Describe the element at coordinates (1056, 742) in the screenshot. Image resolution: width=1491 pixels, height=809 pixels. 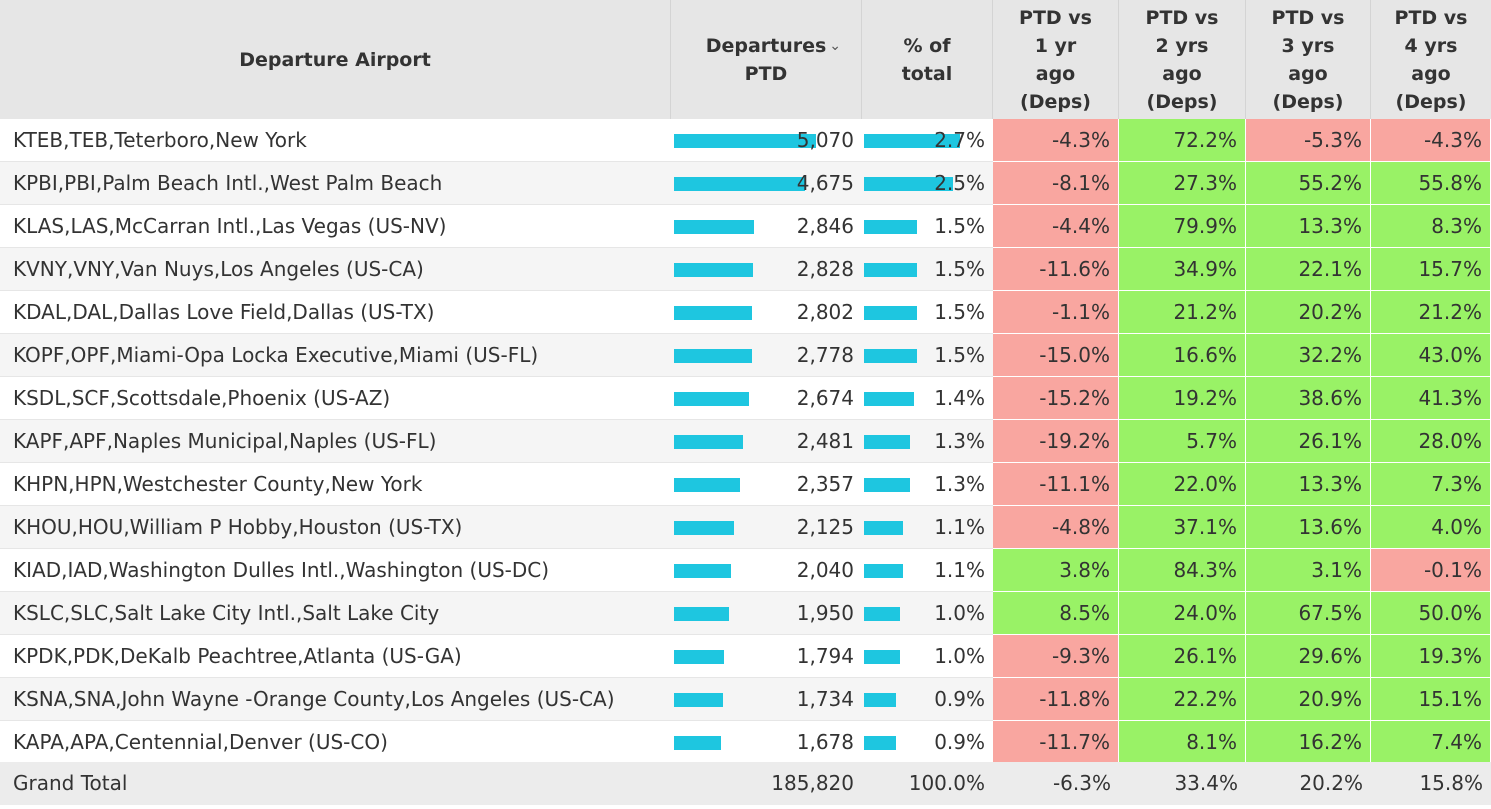
I see `vs-1yr-cell: -11.7%` at that location.